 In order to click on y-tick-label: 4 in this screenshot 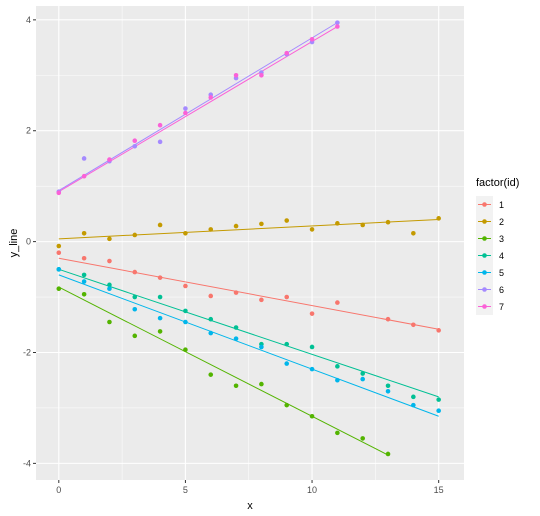, I will do `click(28, 20)`.